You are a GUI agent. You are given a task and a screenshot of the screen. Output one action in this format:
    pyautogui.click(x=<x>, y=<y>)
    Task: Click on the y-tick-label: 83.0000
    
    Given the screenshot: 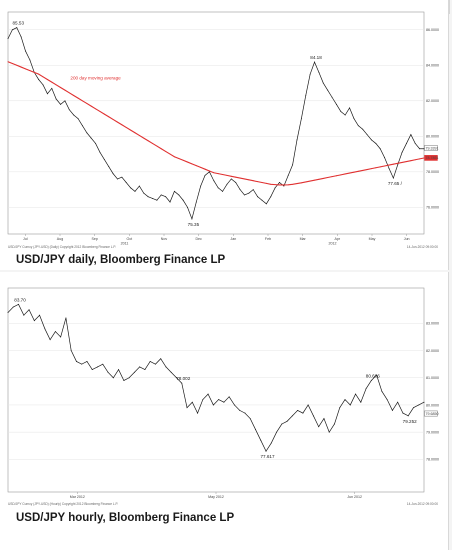 What is the action you would take?
    pyautogui.click(x=432, y=324)
    